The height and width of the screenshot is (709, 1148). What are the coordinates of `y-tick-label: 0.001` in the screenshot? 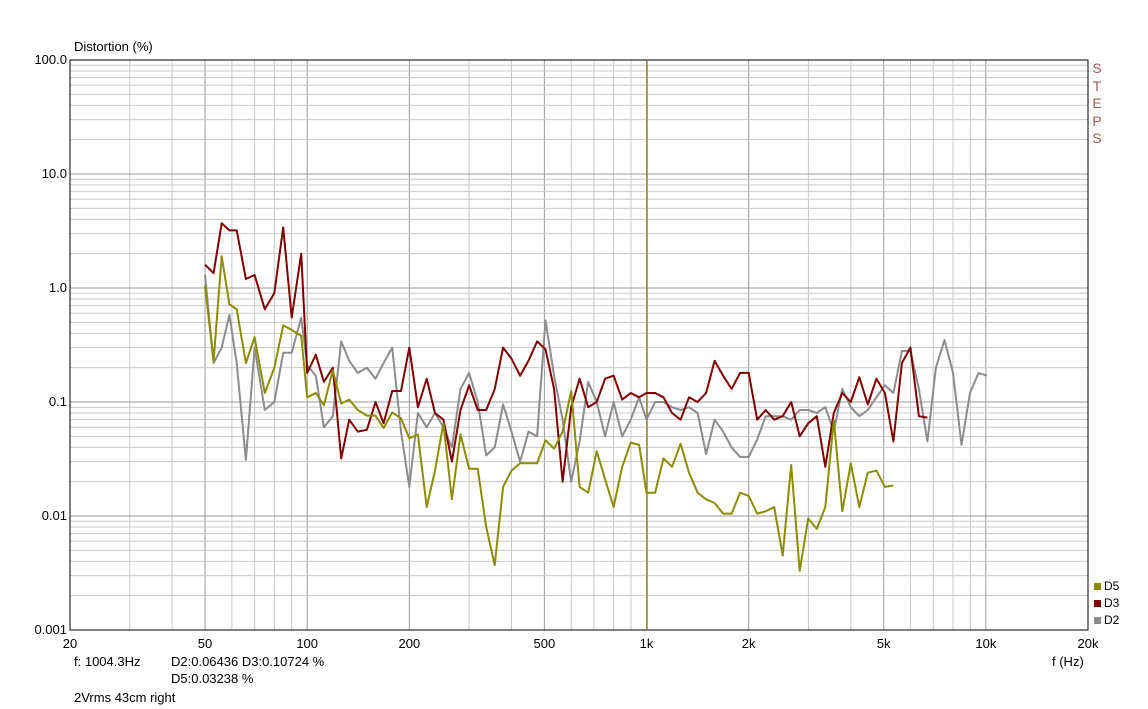 It's located at (50, 629).